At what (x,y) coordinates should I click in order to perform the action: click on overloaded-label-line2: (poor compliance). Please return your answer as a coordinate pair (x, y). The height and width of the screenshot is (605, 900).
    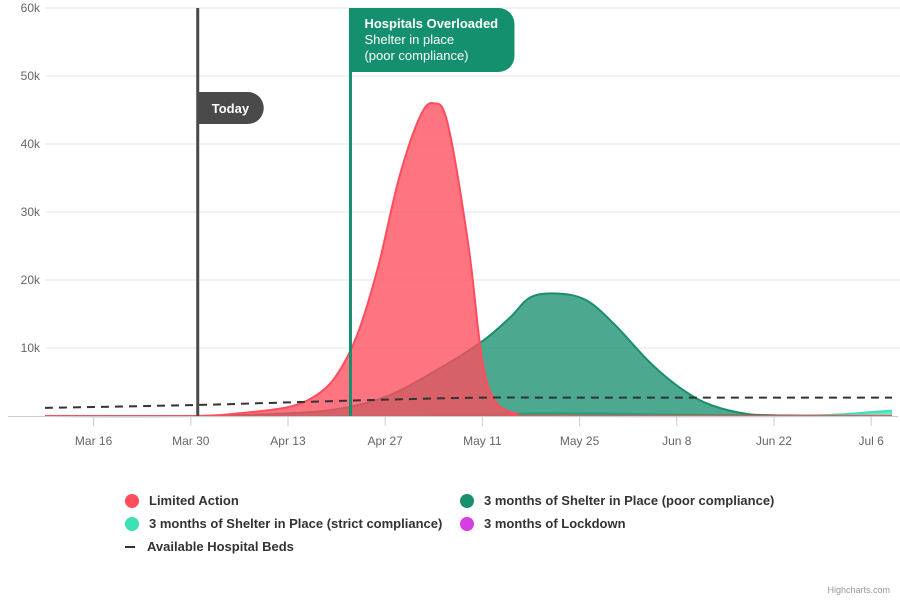
    Looking at the image, I should click on (416, 55).